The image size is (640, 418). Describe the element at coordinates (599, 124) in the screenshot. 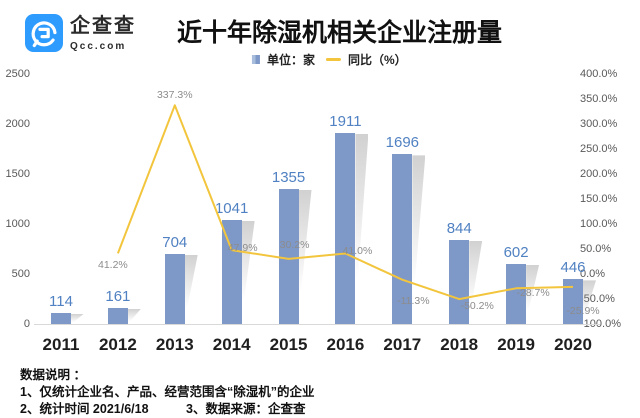

I see `y-axis-right-tick: 300.0%` at that location.